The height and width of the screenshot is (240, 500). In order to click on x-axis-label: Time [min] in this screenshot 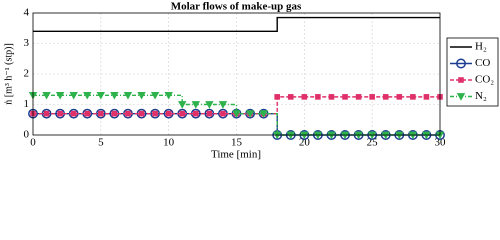, I will do `click(236, 155)`.